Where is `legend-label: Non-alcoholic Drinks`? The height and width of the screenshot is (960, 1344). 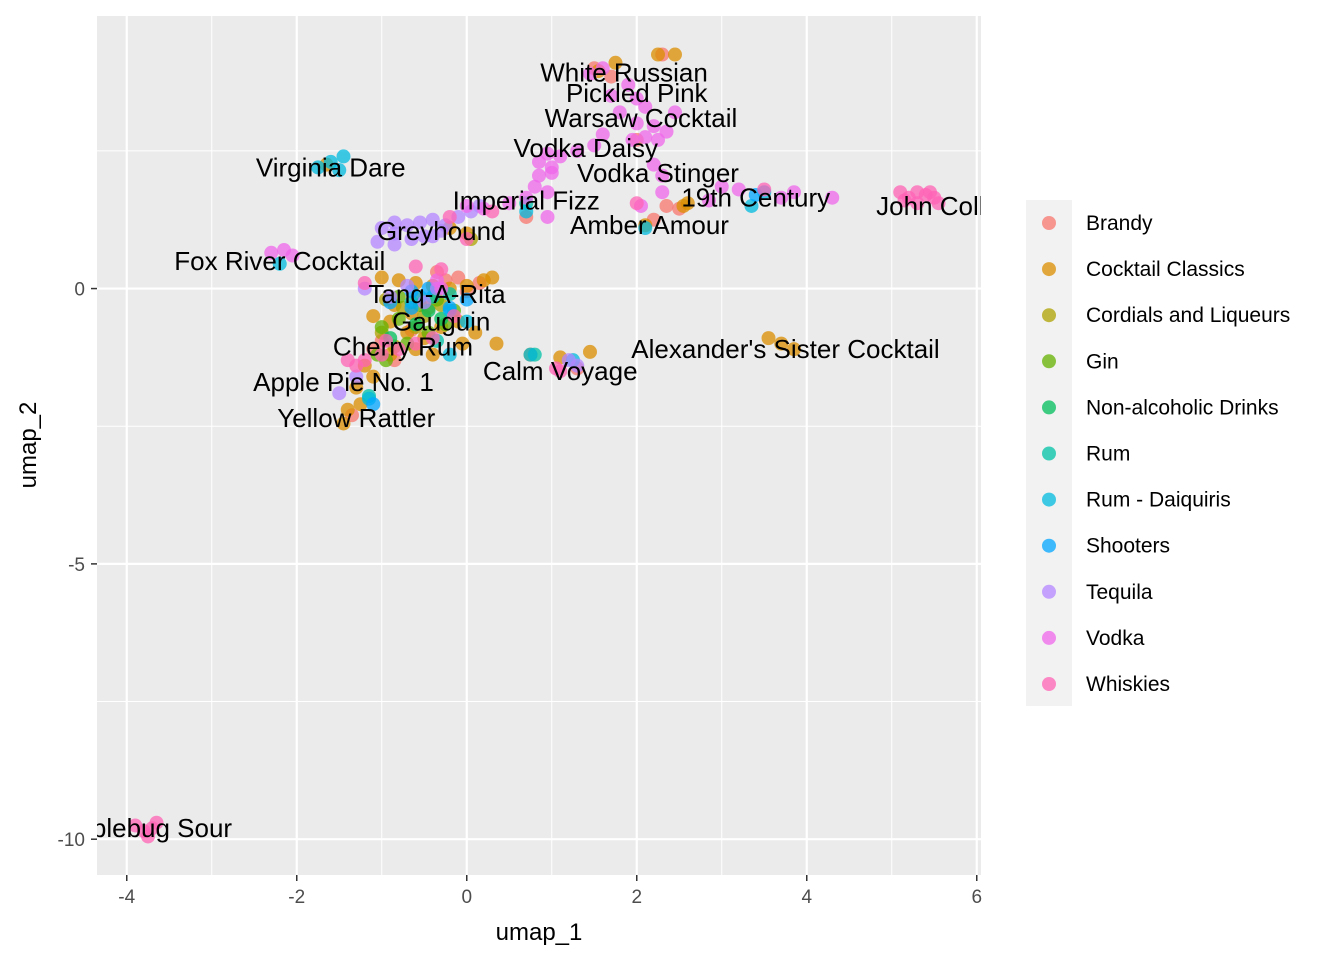
legend-label: Non-alcoholic Drinks is located at coordinates (1182, 407).